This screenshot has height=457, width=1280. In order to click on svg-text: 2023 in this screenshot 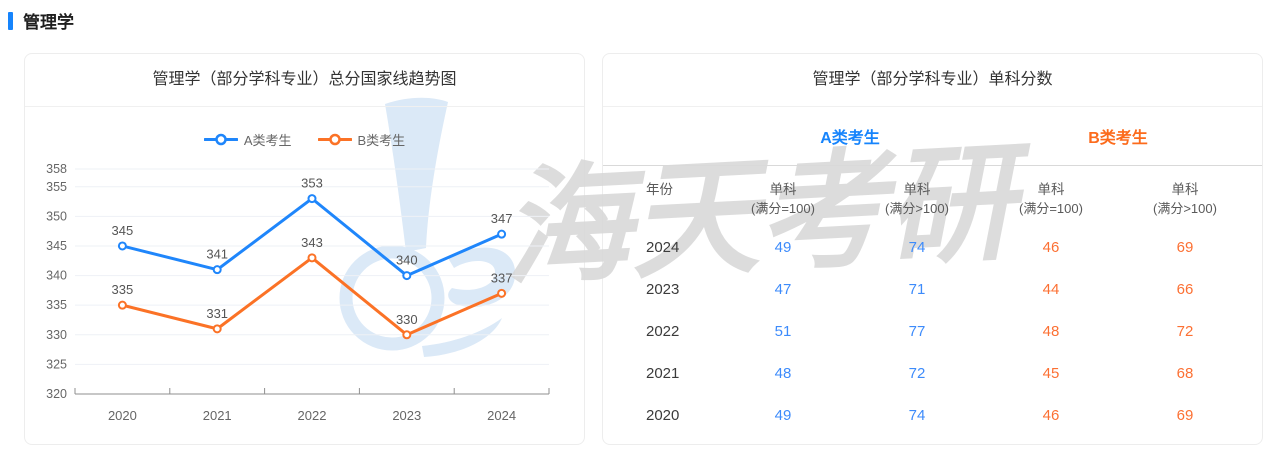, I will do `click(406, 415)`.